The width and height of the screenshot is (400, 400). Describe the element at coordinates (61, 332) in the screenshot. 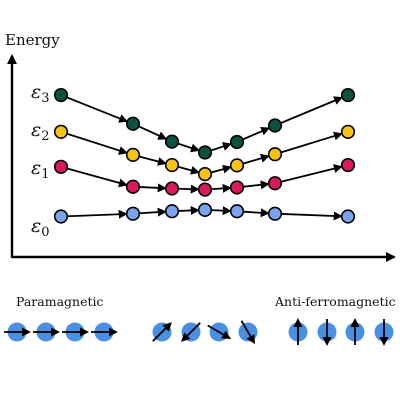

I see `spin-group-paramagnetic` at that location.